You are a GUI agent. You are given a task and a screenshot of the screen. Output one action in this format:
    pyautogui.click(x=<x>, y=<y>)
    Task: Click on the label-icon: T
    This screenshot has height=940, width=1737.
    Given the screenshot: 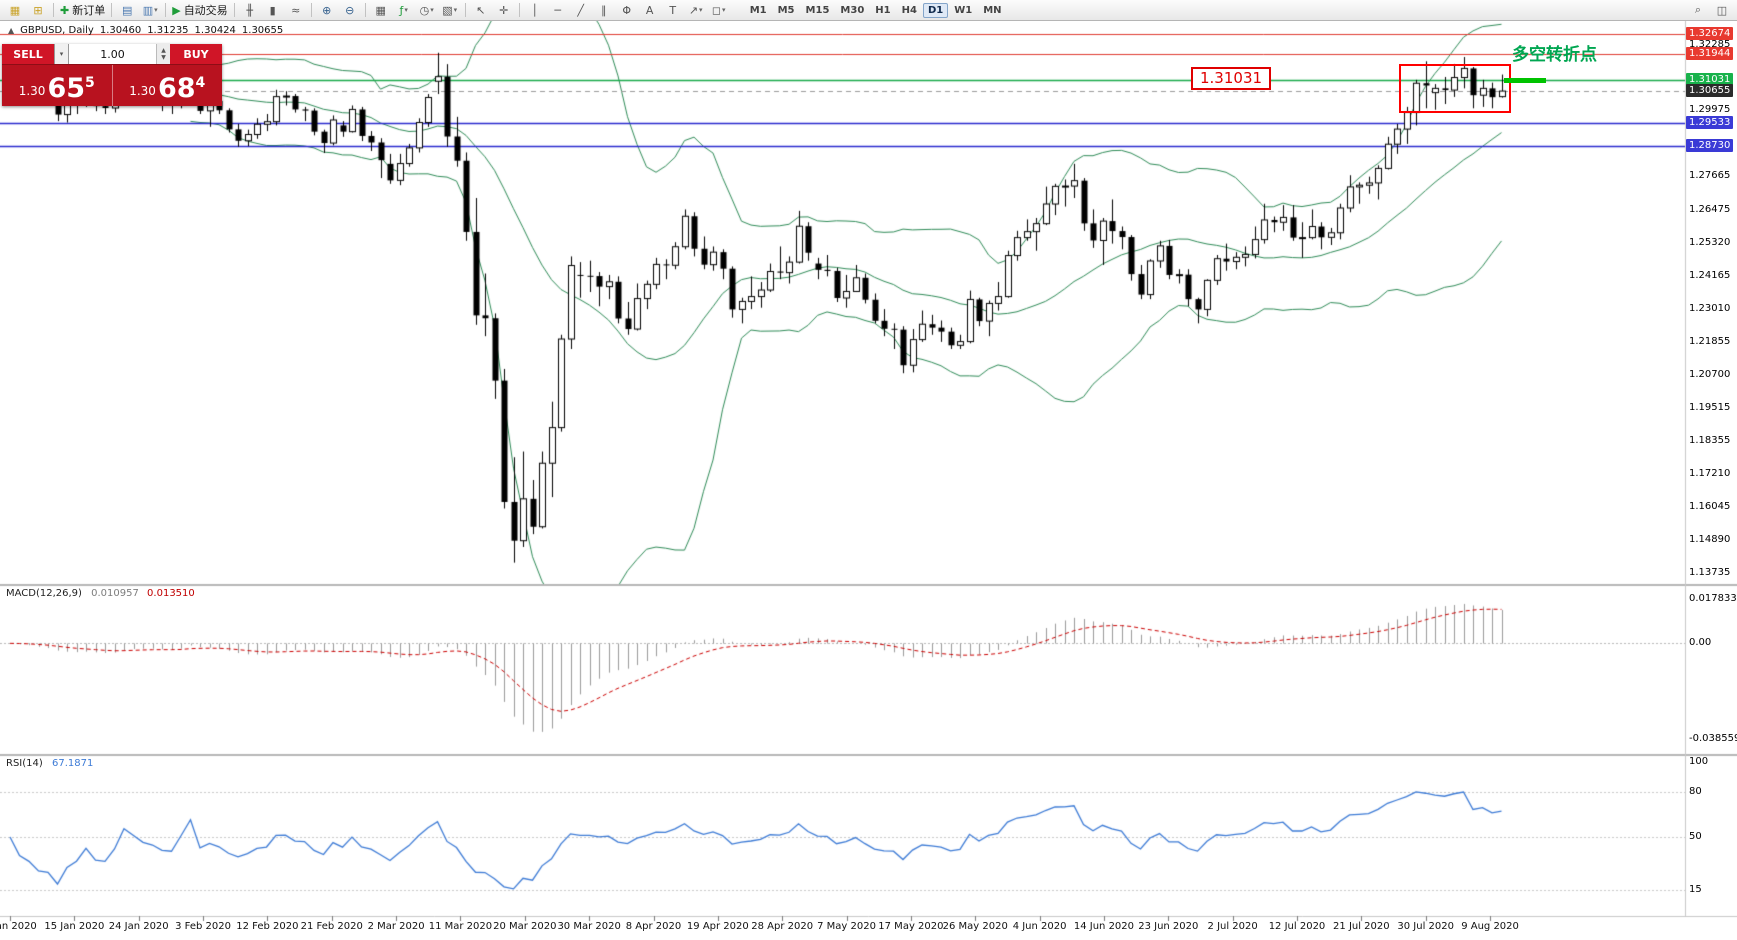 What is the action you would take?
    pyautogui.click(x=673, y=10)
    